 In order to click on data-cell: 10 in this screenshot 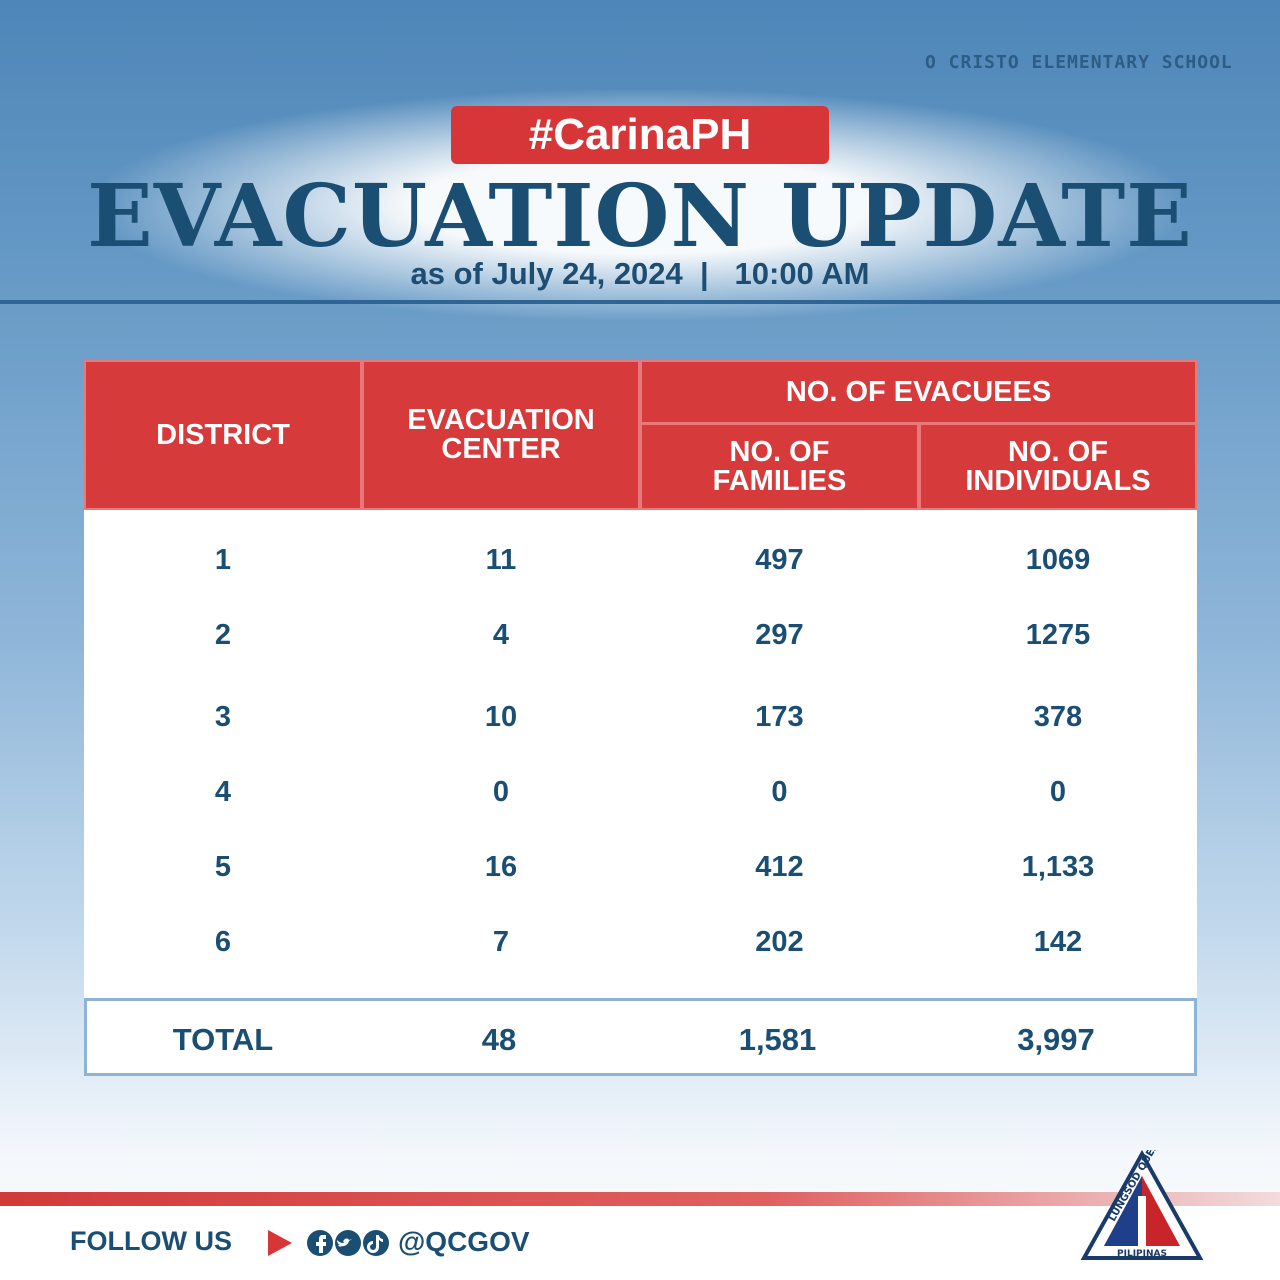, I will do `click(501, 717)`.